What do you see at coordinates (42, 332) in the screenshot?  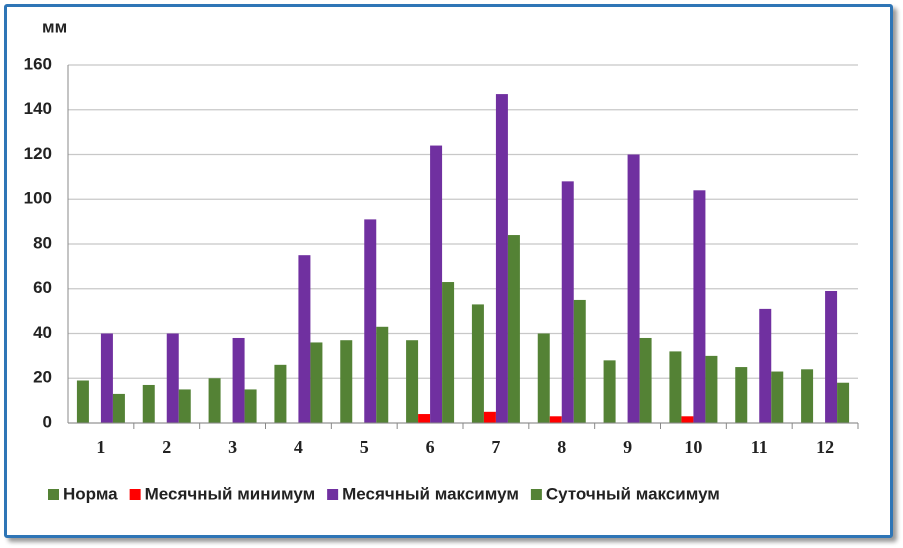 I see `y-tick-label: 40` at bounding box center [42, 332].